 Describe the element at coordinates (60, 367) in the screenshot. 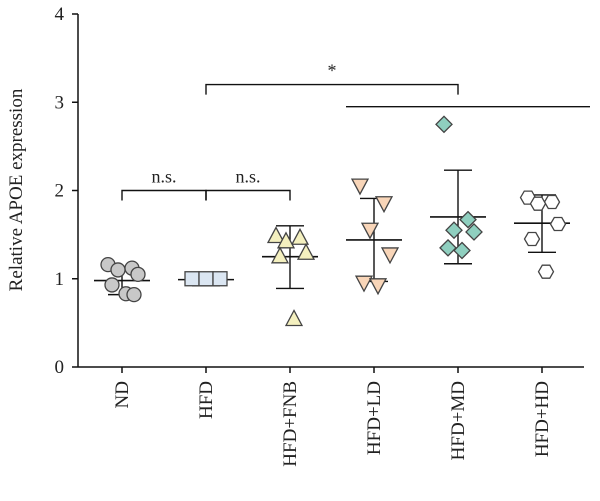

I see `y-tick-label: 0` at that location.